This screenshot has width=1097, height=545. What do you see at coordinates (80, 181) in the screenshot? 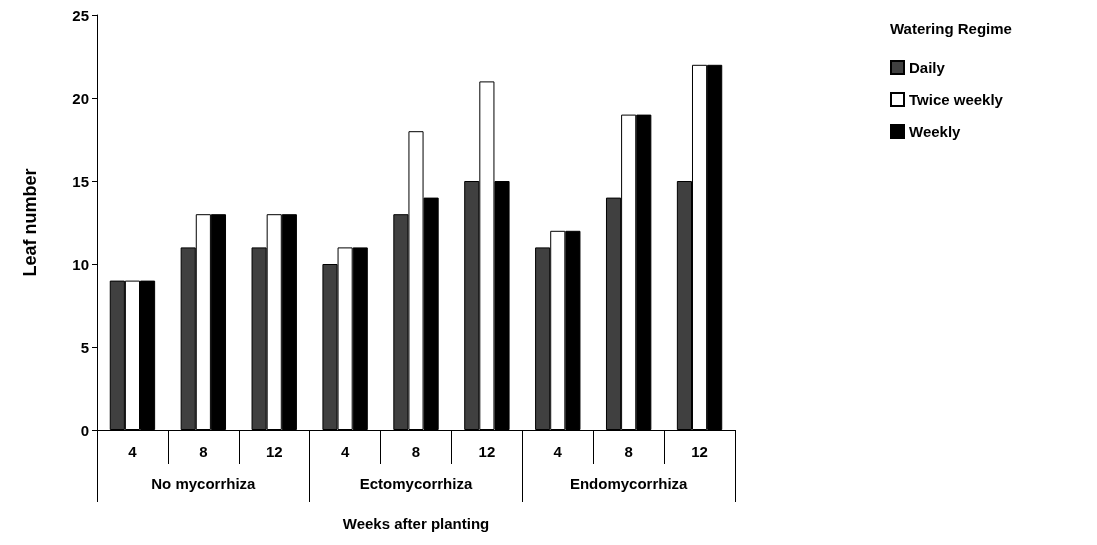
I see `y-tick-label: 15` at bounding box center [80, 181].